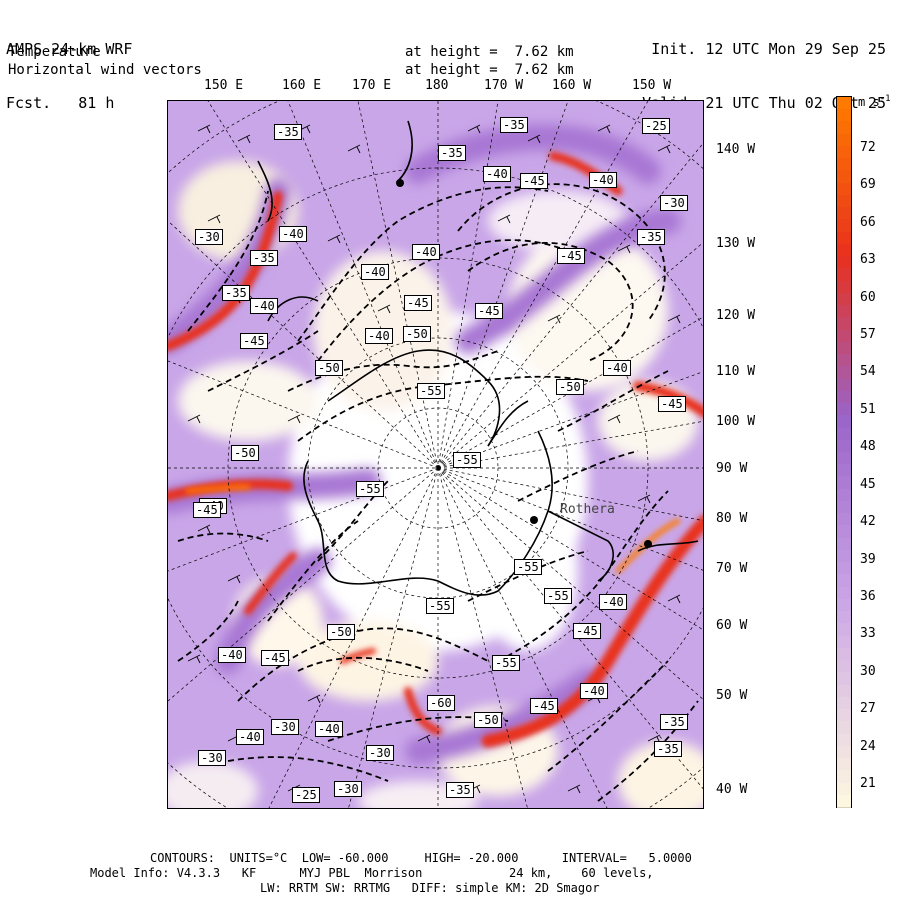 Image resolution: width=900 pixels, height=900 pixels. What do you see at coordinates (868, 783) in the screenshot?
I see `colorbar-tick-label: 21` at bounding box center [868, 783].